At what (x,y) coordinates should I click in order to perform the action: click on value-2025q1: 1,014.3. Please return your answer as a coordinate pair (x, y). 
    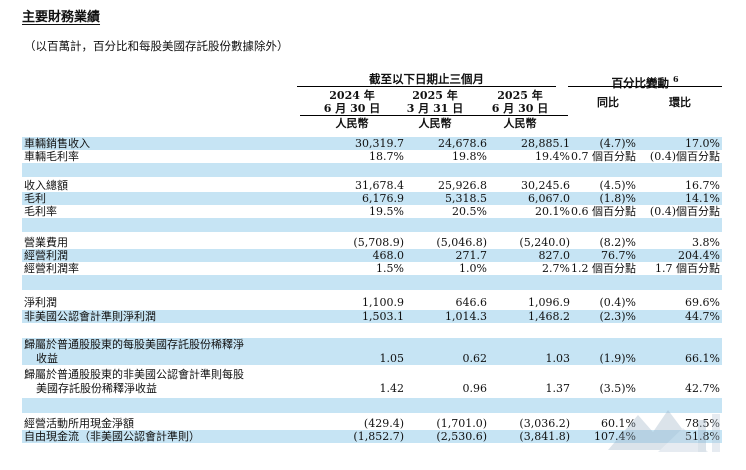
    Looking at the image, I should click on (466, 316).